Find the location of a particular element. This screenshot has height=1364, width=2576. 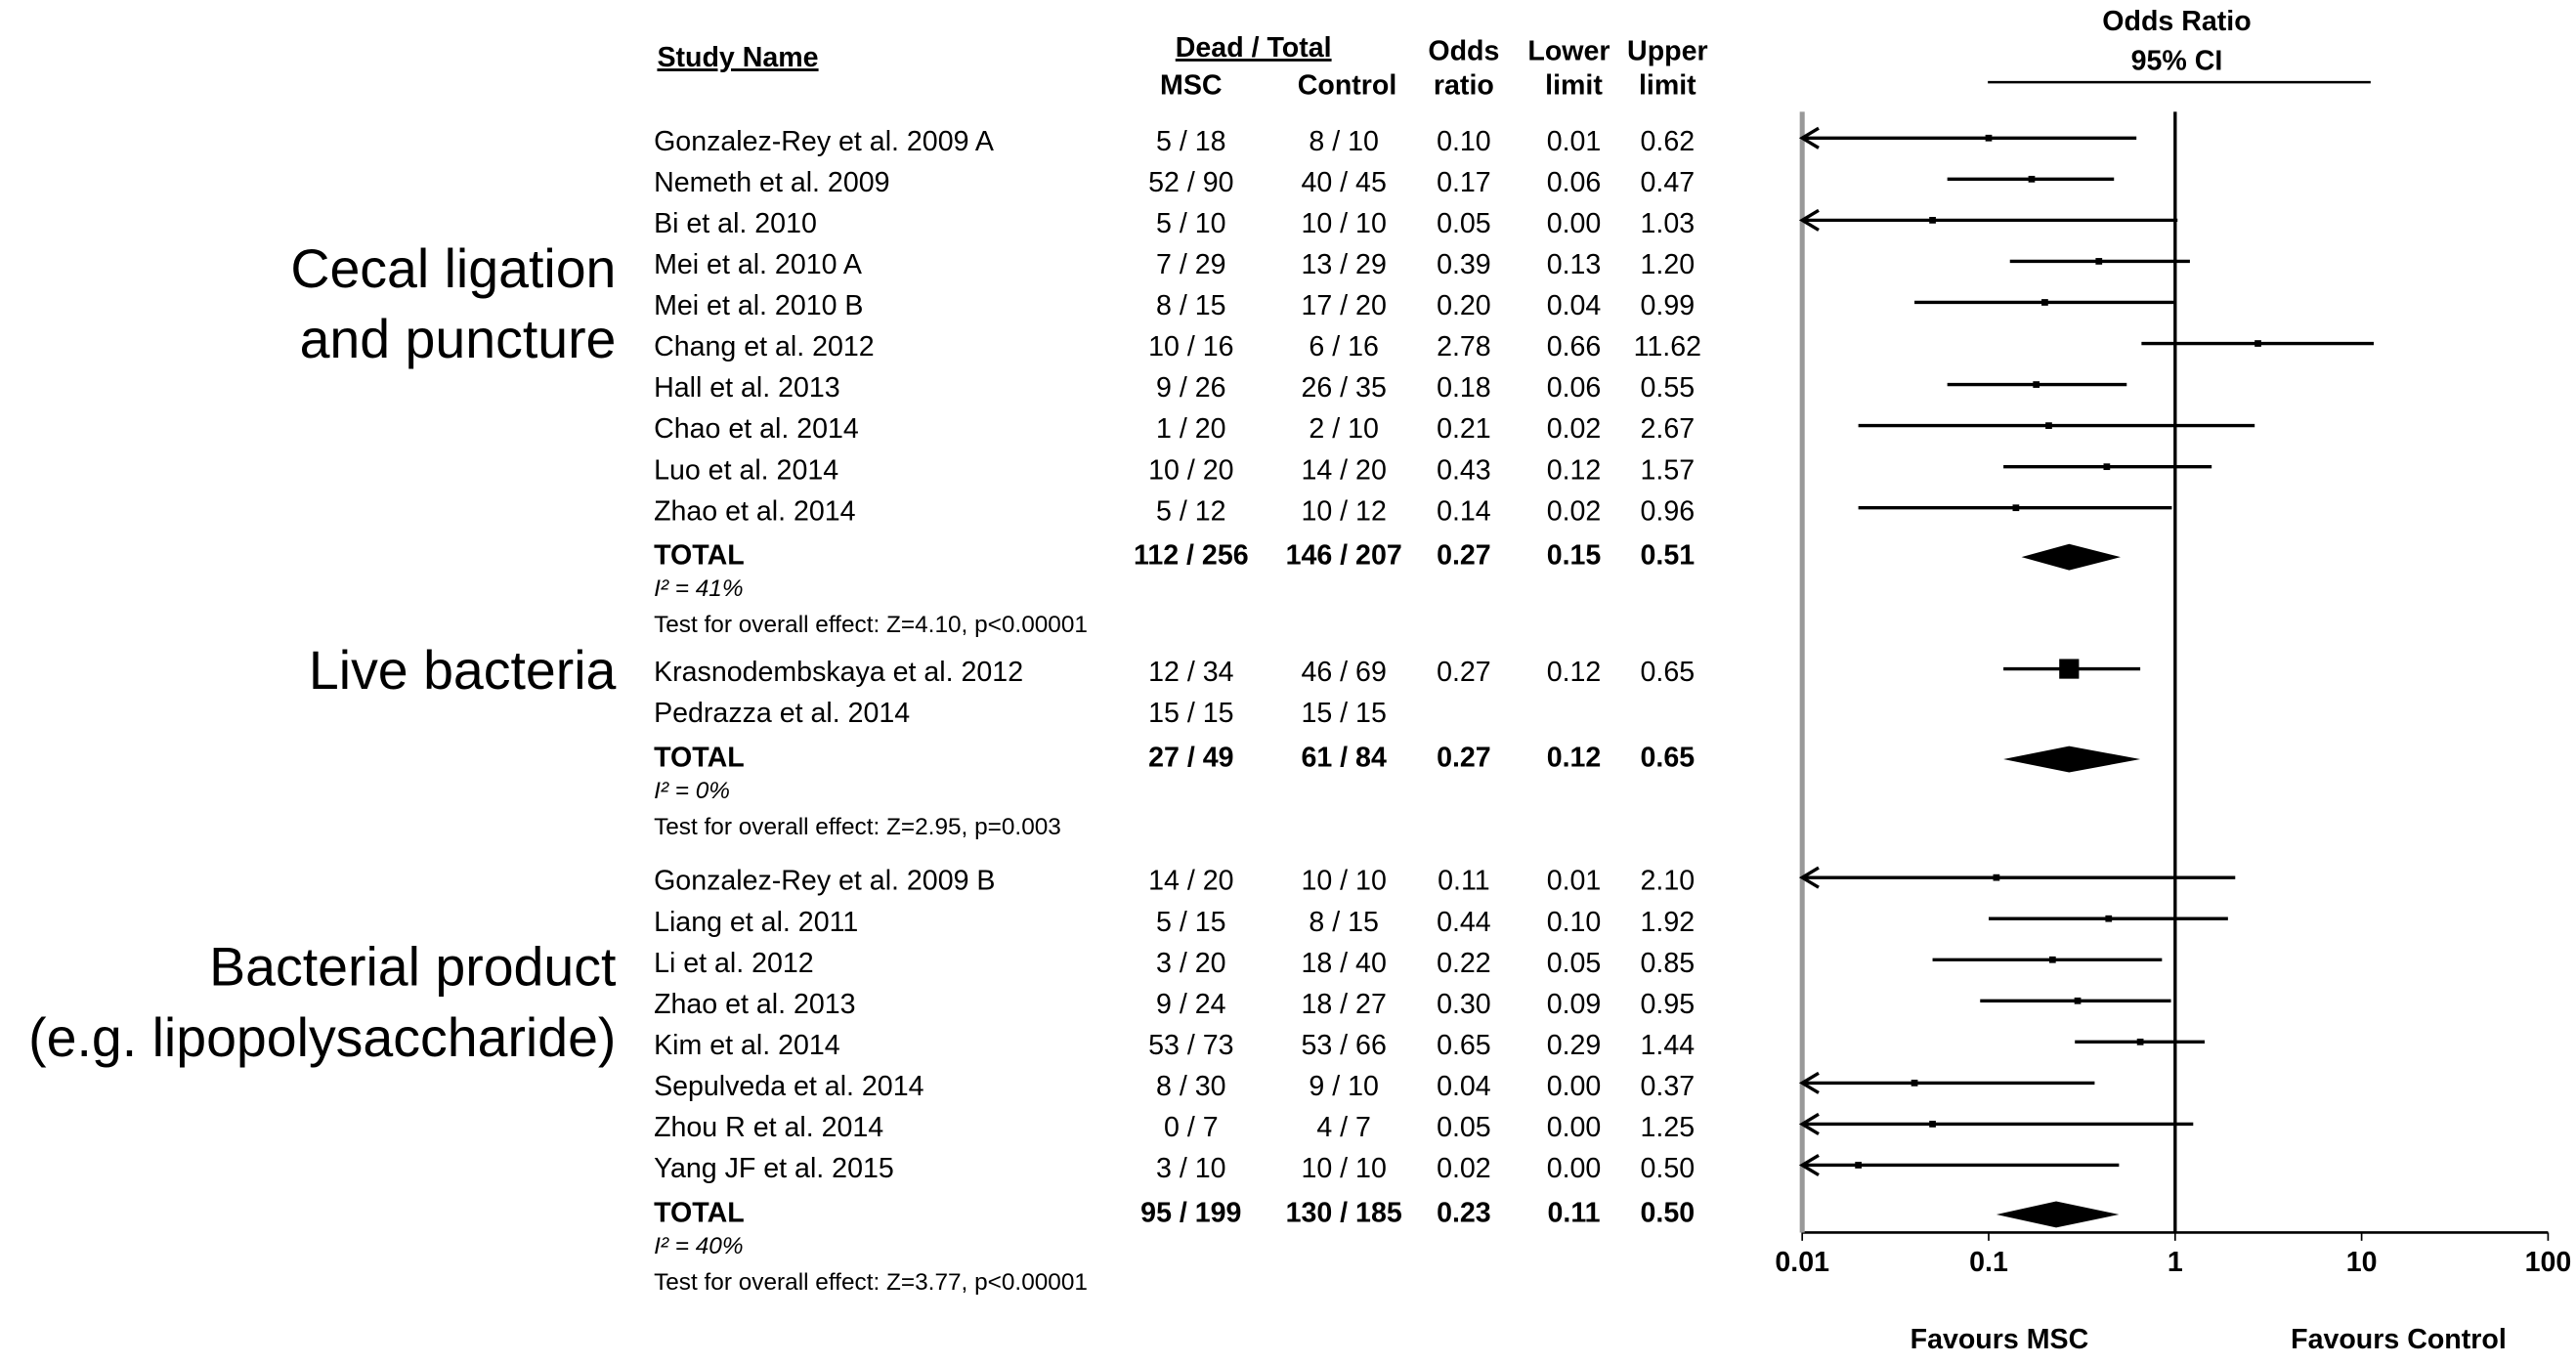

upper-limit: 0.47 is located at coordinates (1669, 182).